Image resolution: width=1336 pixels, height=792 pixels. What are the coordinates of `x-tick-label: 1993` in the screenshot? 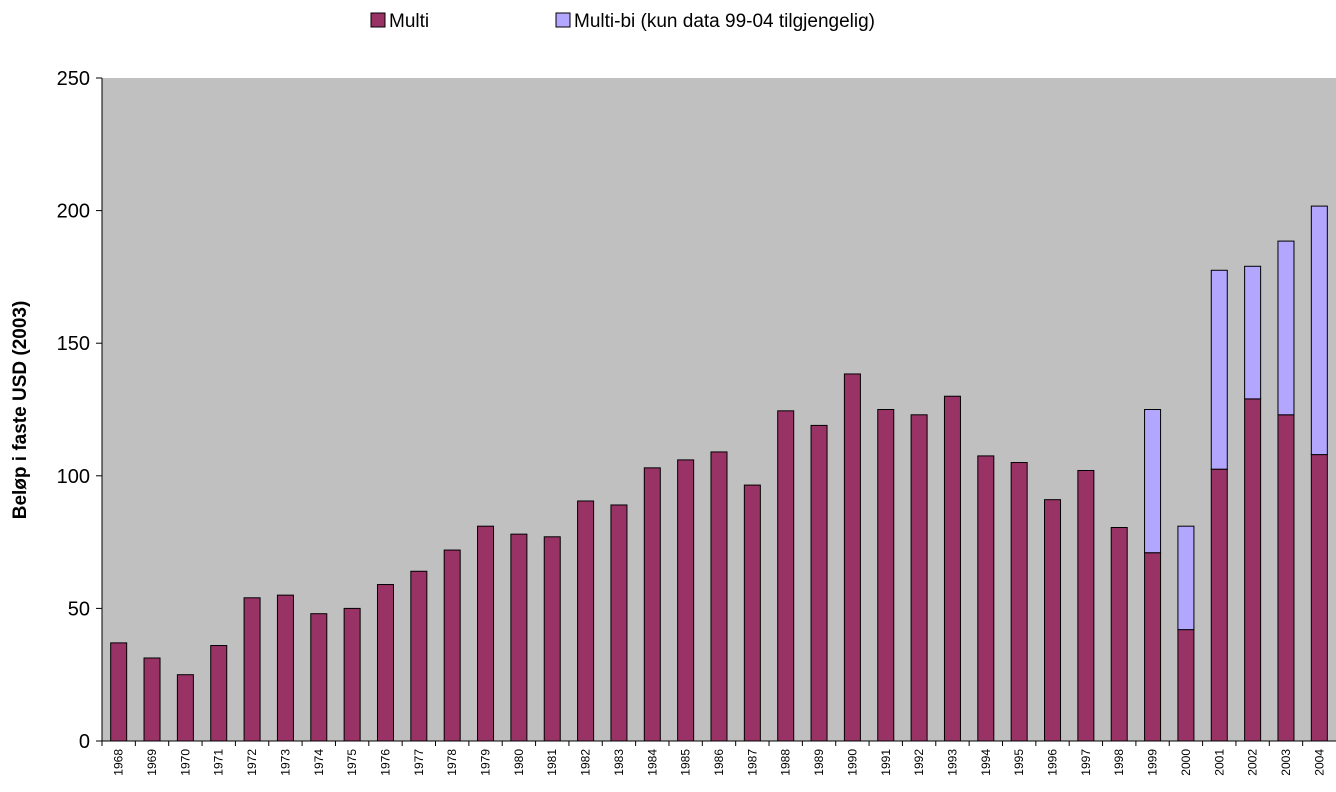 It's located at (952, 762).